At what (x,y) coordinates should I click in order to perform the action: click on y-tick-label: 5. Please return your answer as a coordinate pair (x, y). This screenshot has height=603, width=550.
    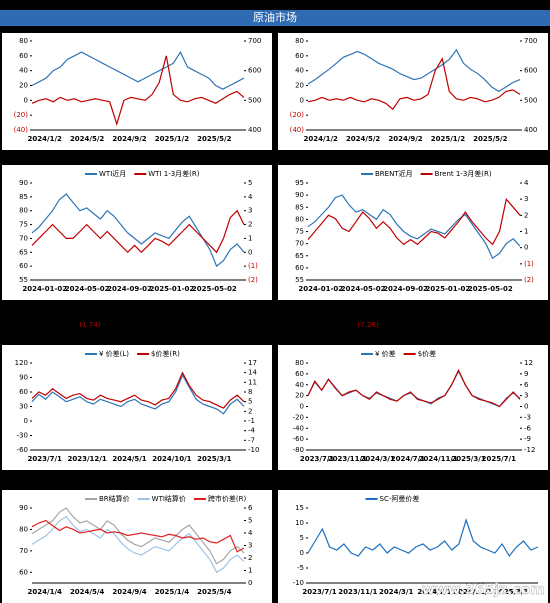
    Looking at the image, I should click on (302, 538).